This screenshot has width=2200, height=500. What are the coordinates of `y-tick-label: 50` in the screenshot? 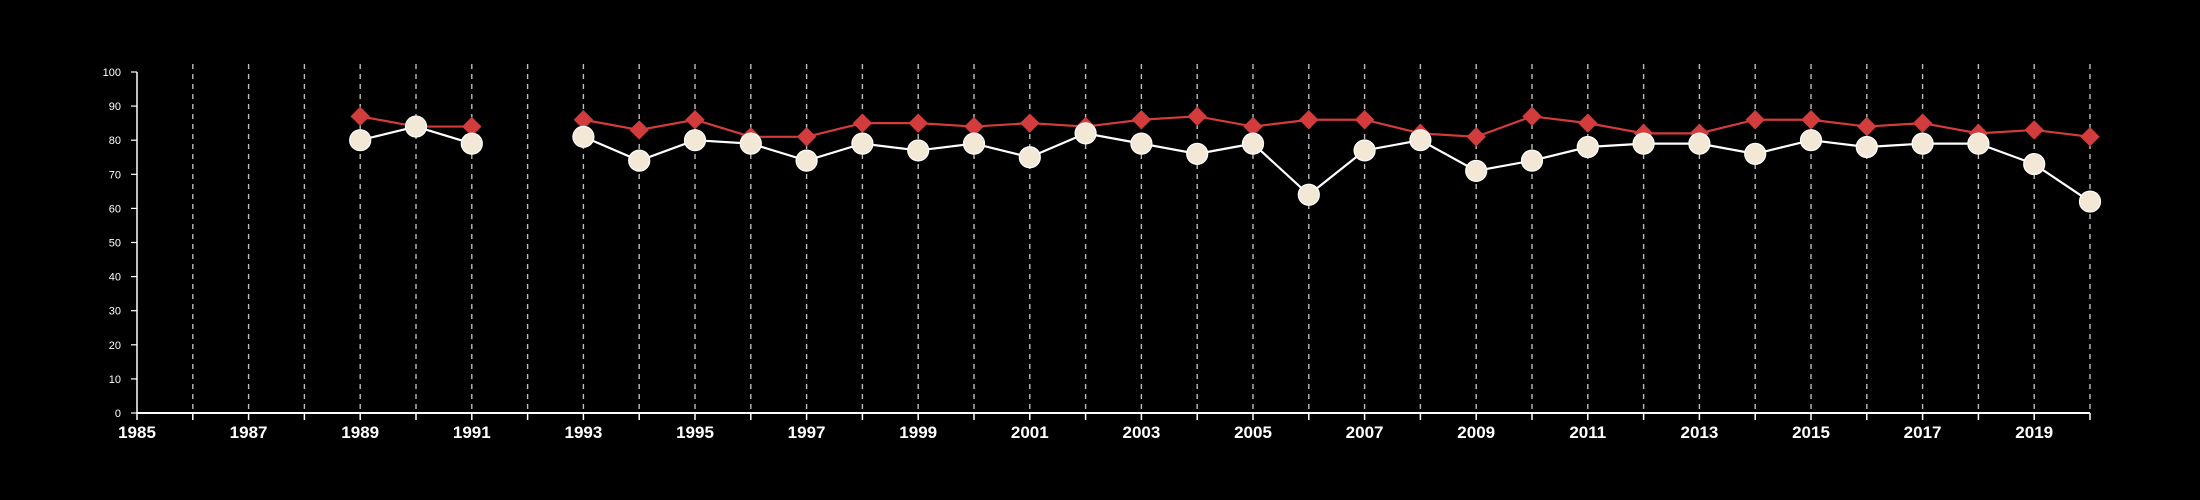 It's located at (115, 244).